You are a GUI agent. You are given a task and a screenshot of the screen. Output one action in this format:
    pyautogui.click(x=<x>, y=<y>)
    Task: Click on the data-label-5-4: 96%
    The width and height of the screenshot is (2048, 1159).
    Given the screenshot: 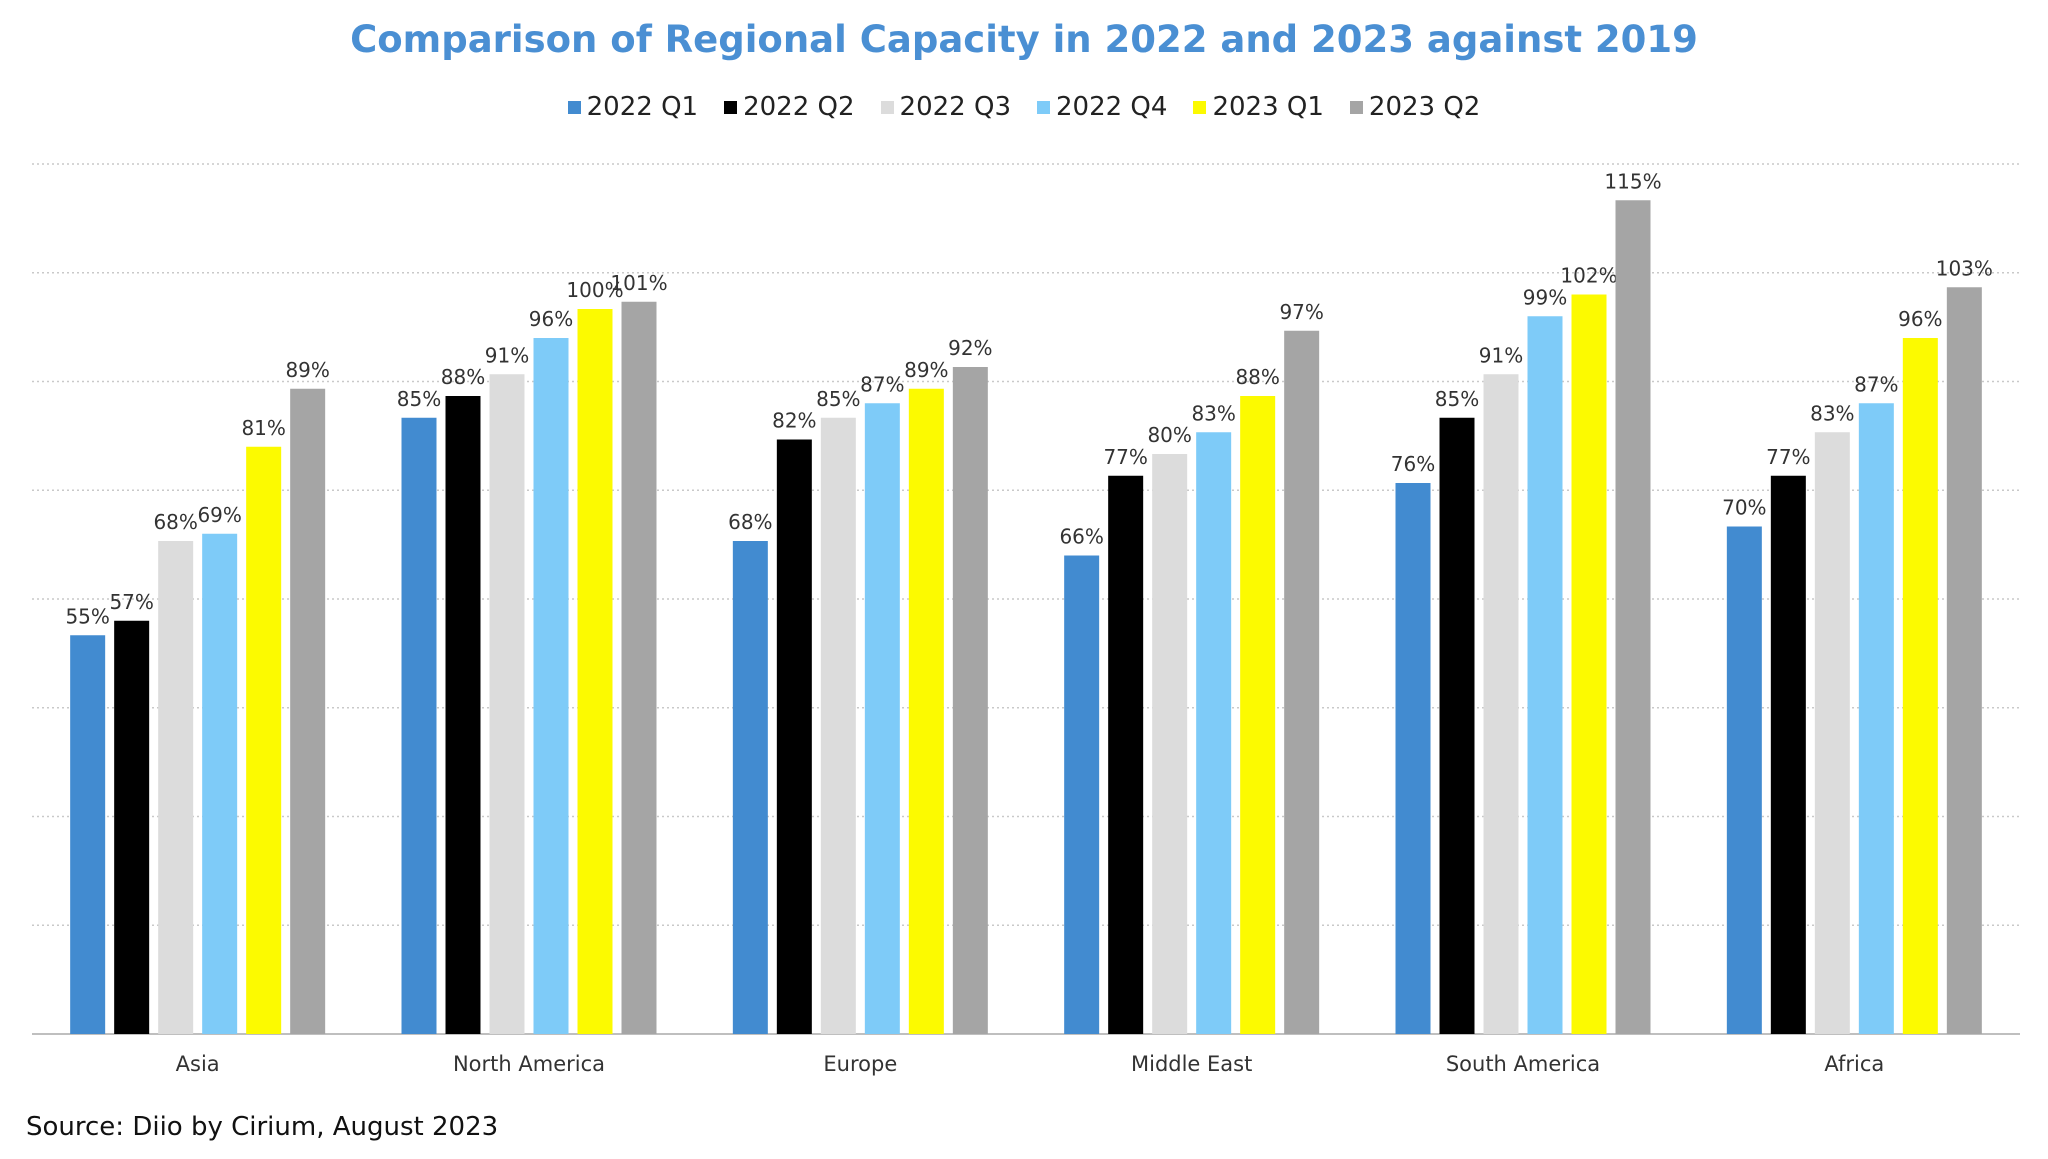 What is the action you would take?
    pyautogui.click(x=1920, y=319)
    